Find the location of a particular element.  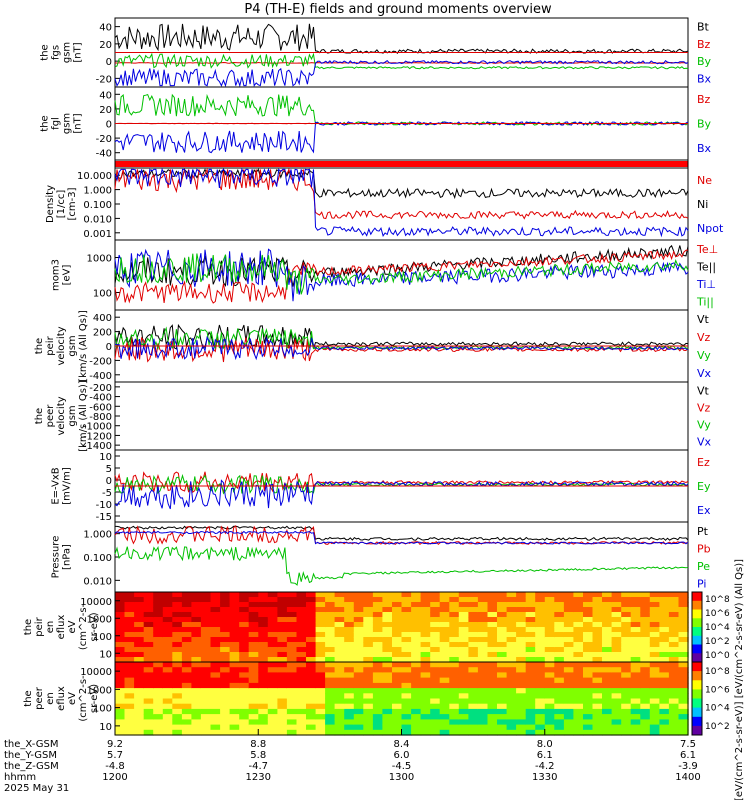

y-tick-label: 0 is located at coordinates (109, 62).